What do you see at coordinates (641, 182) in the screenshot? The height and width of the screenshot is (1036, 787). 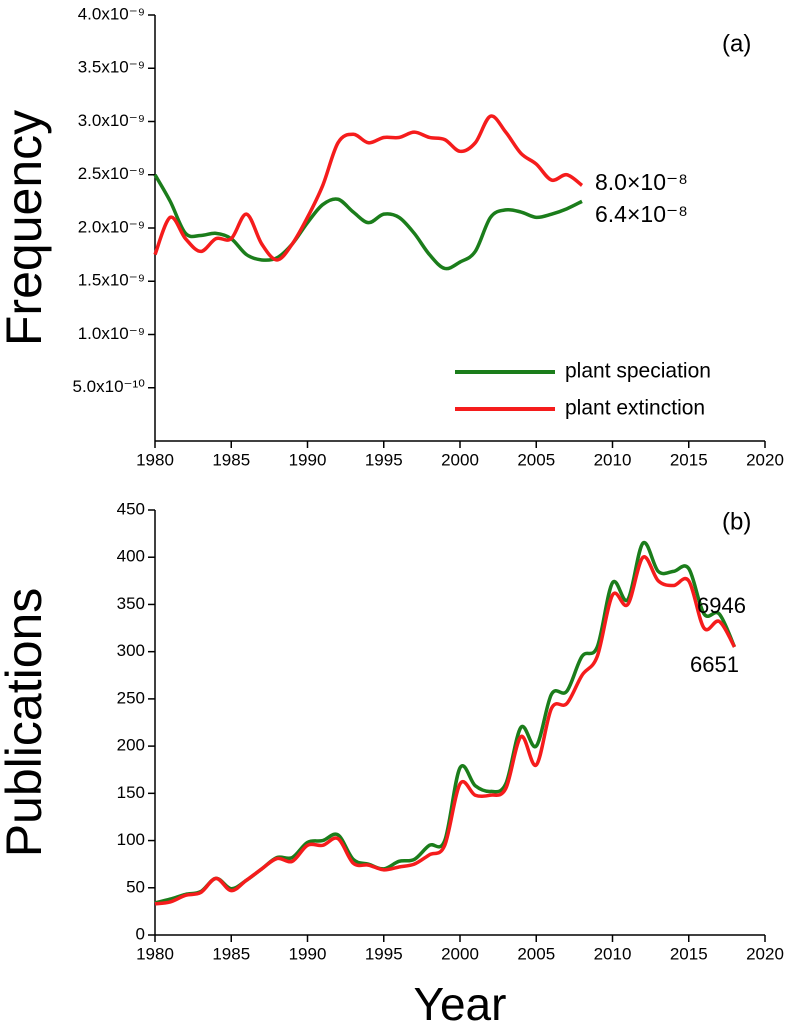 I see `annotation: 8.0×10⁻⁸` at bounding box center [641, 182].